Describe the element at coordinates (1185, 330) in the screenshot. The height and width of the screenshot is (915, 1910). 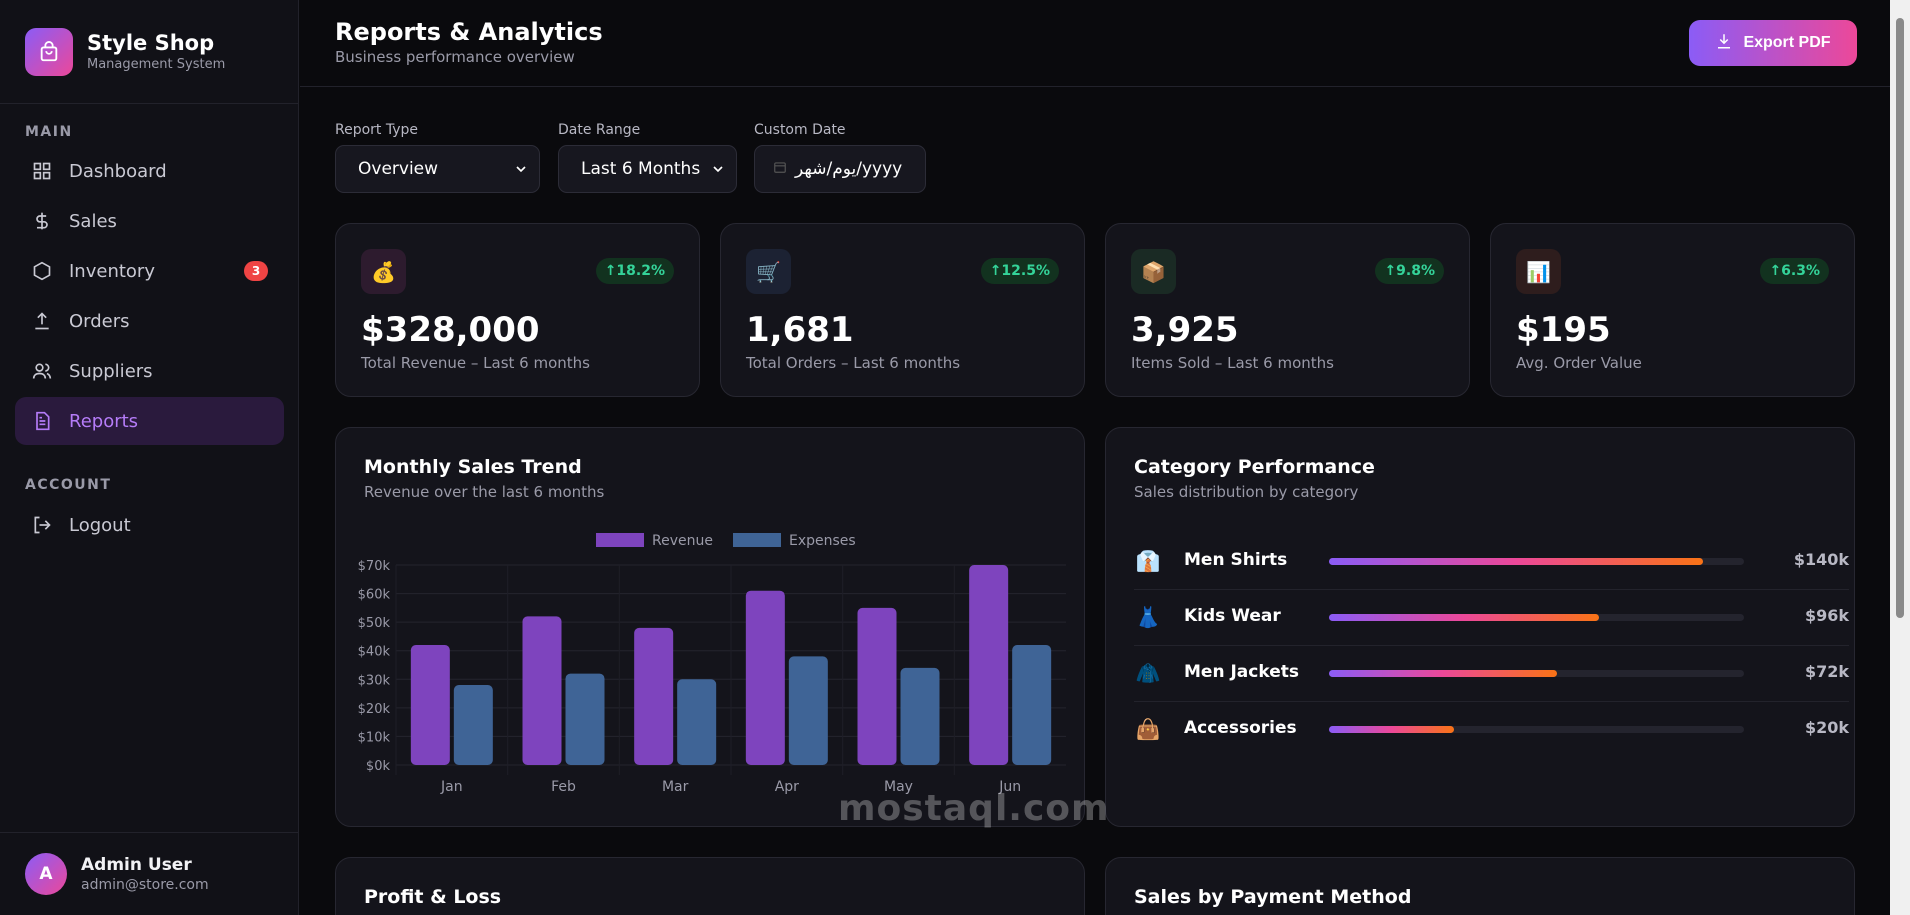
I see `stat-value: 3,925` at that location.